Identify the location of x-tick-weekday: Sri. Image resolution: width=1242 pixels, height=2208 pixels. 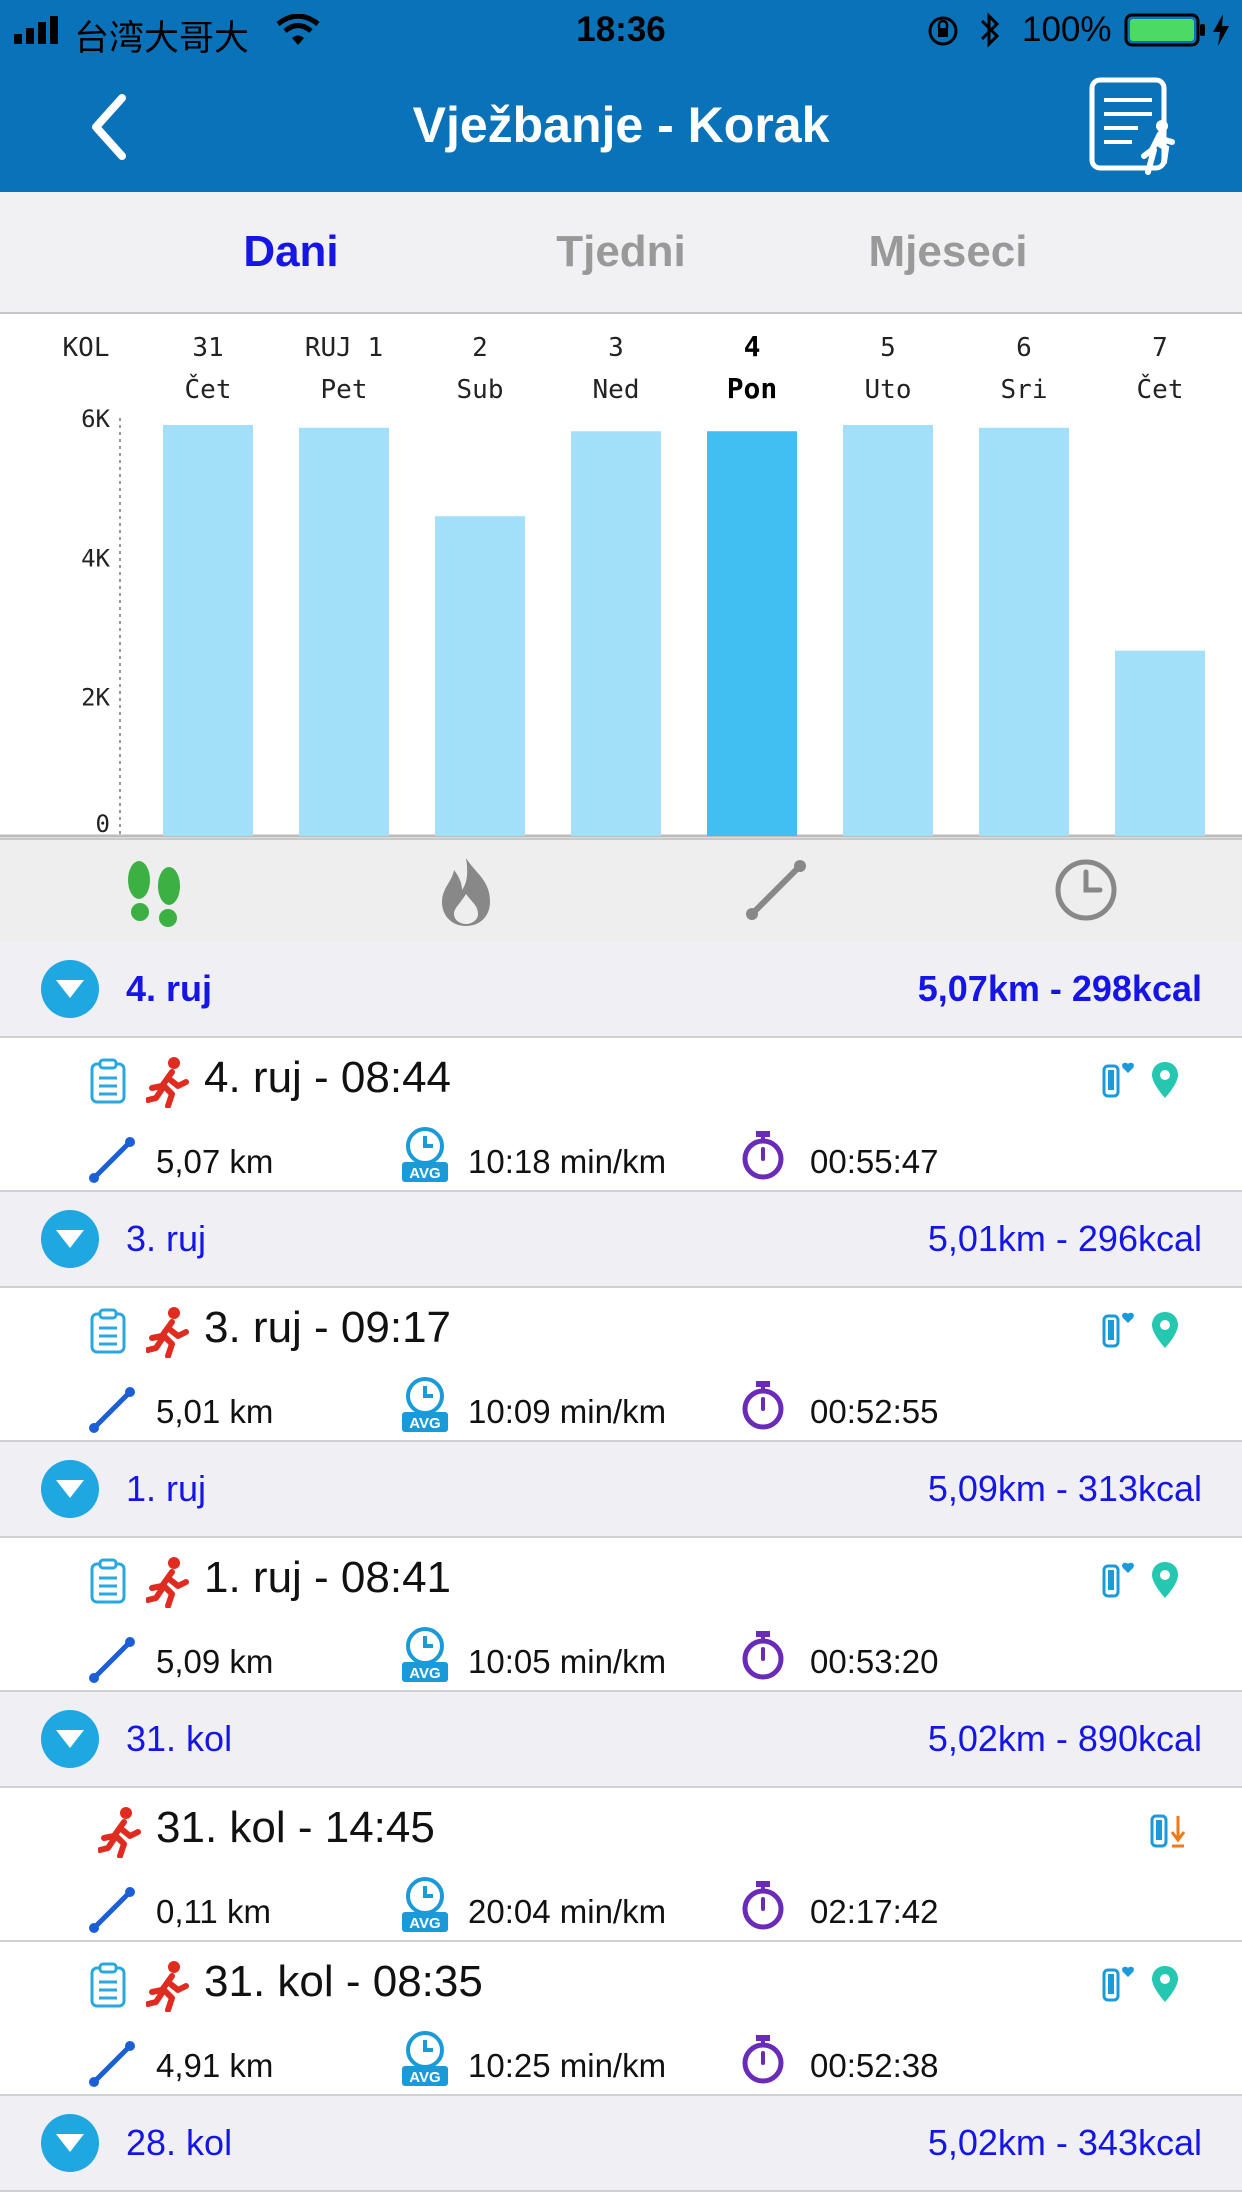
(1024, 390).